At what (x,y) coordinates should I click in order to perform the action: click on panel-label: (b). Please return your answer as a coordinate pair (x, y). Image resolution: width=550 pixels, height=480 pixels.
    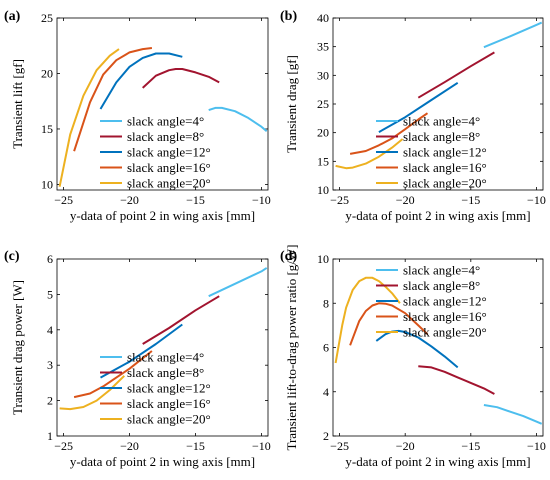
    Looking at the image, I should click on (288, 16).